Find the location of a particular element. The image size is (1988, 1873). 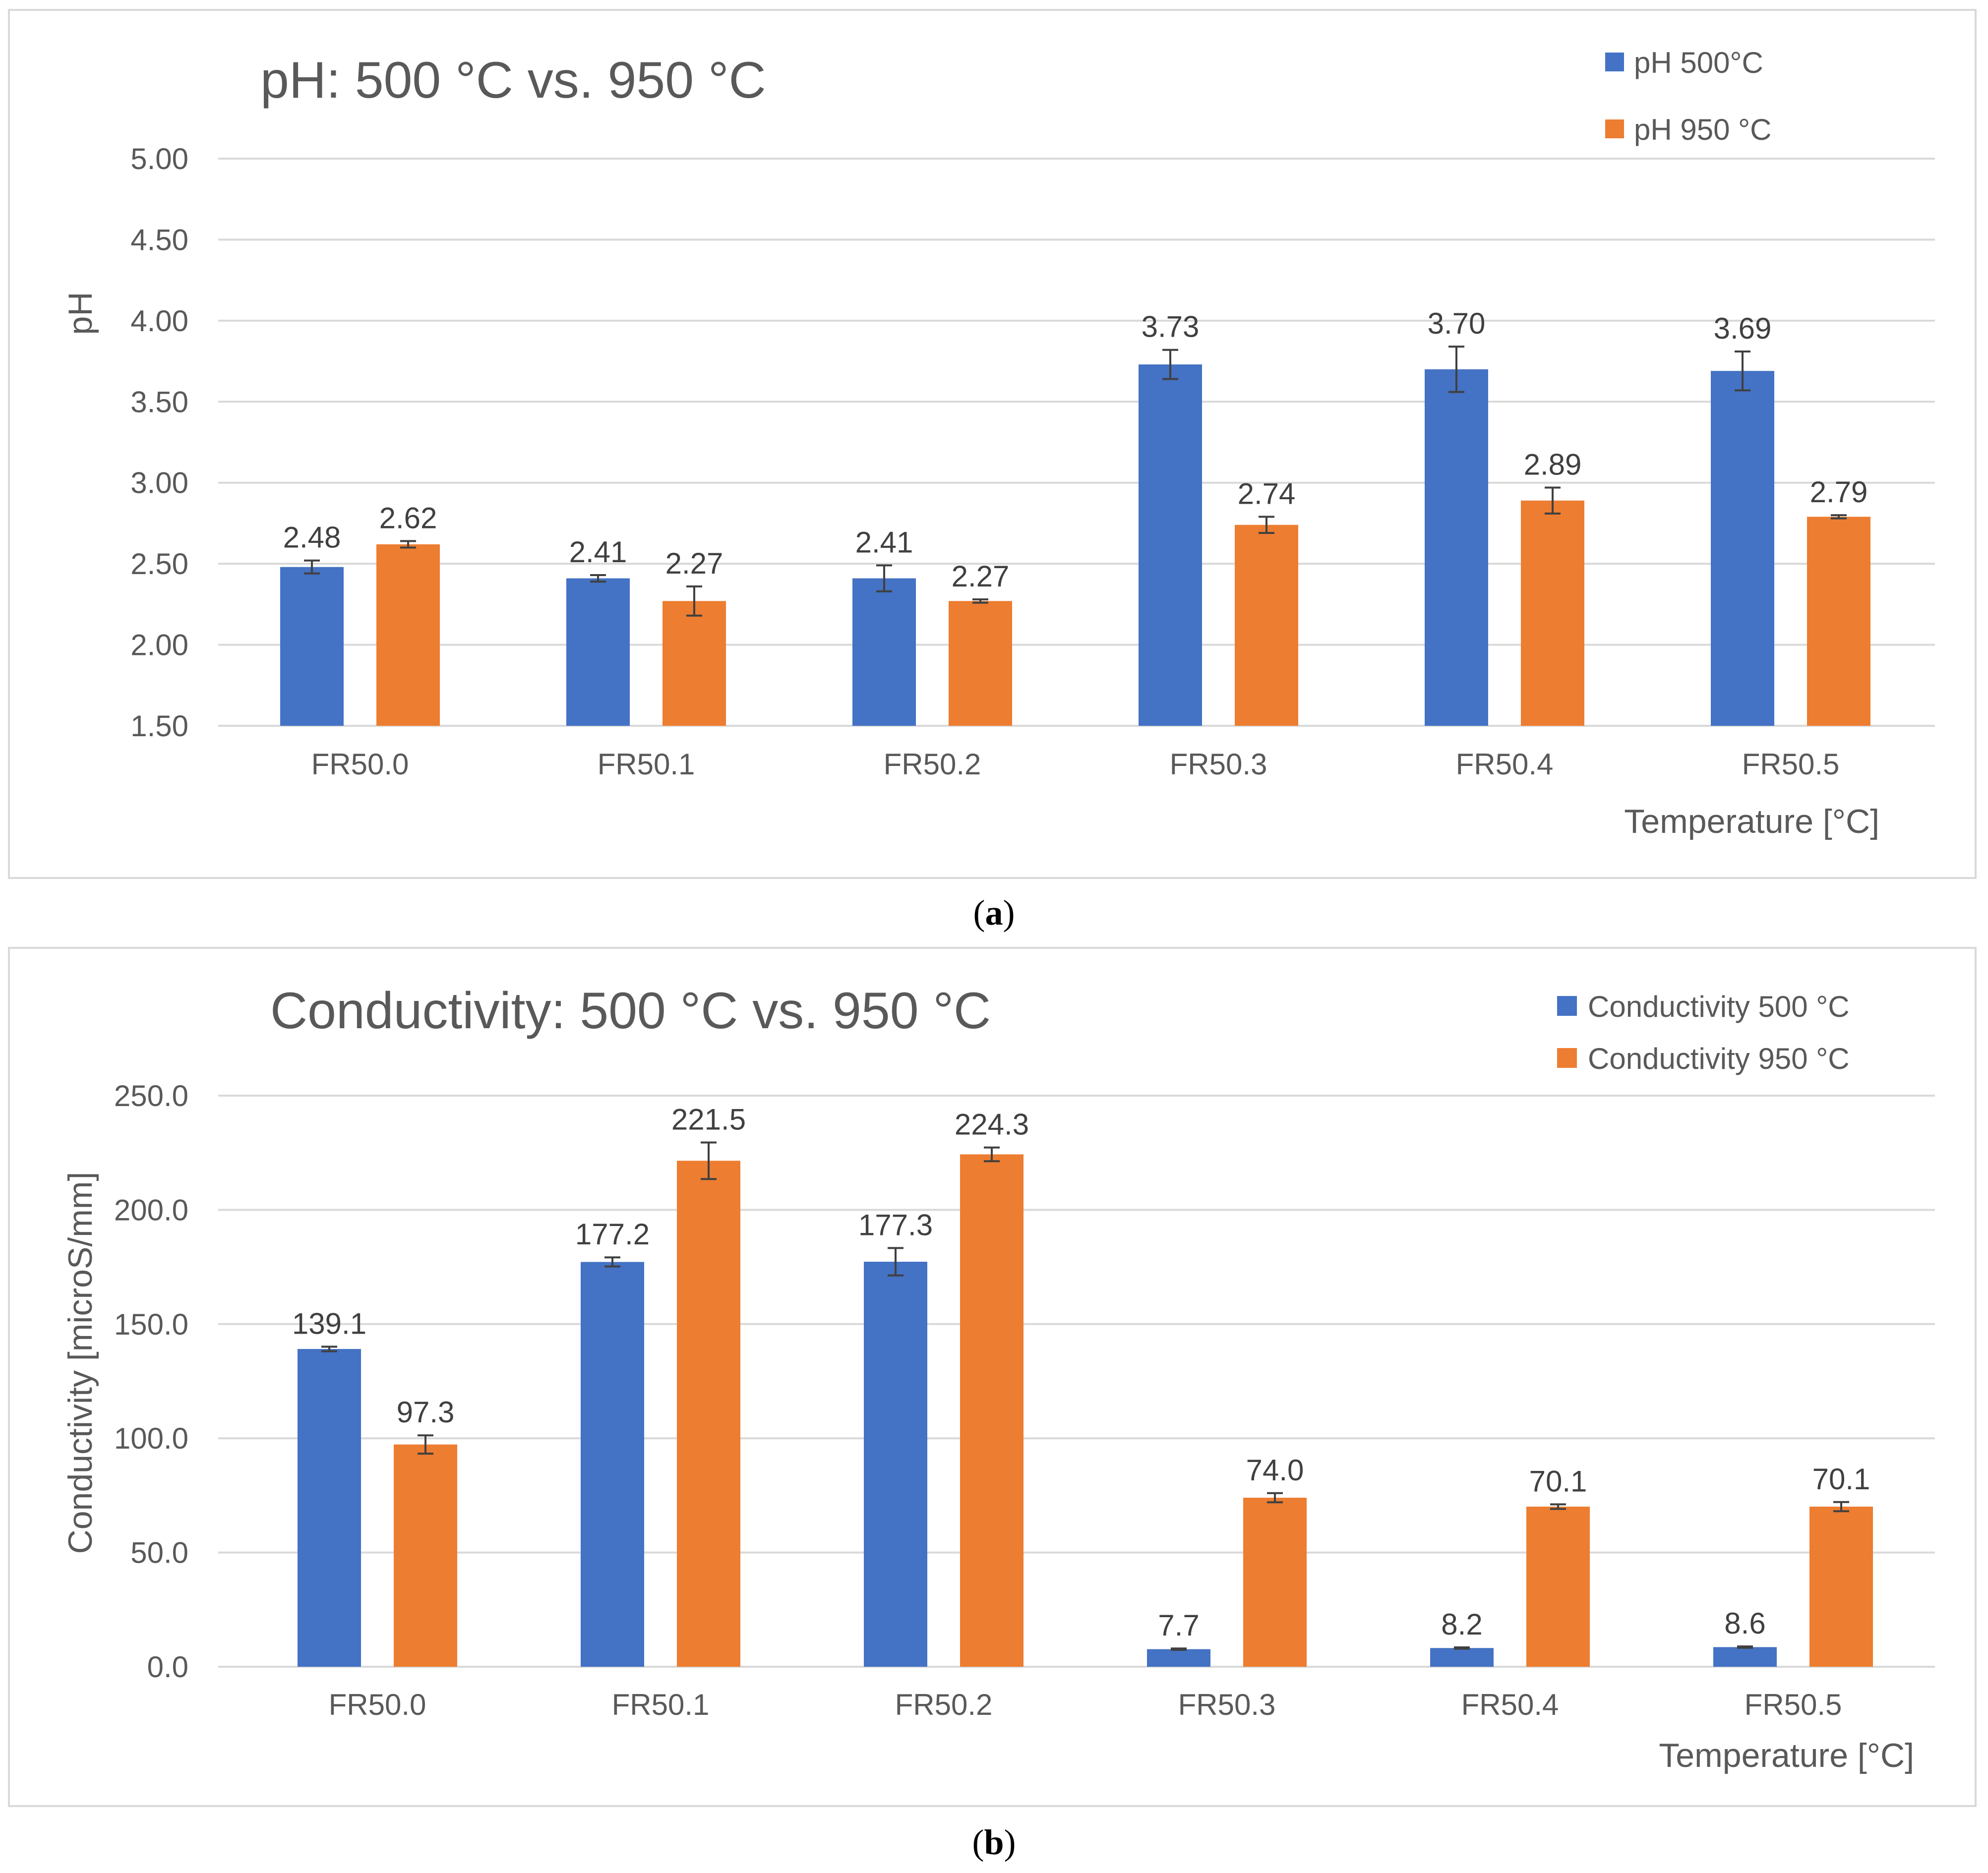

cond-y-tick-label: 250.0 is located at coordinates (151, 1095).